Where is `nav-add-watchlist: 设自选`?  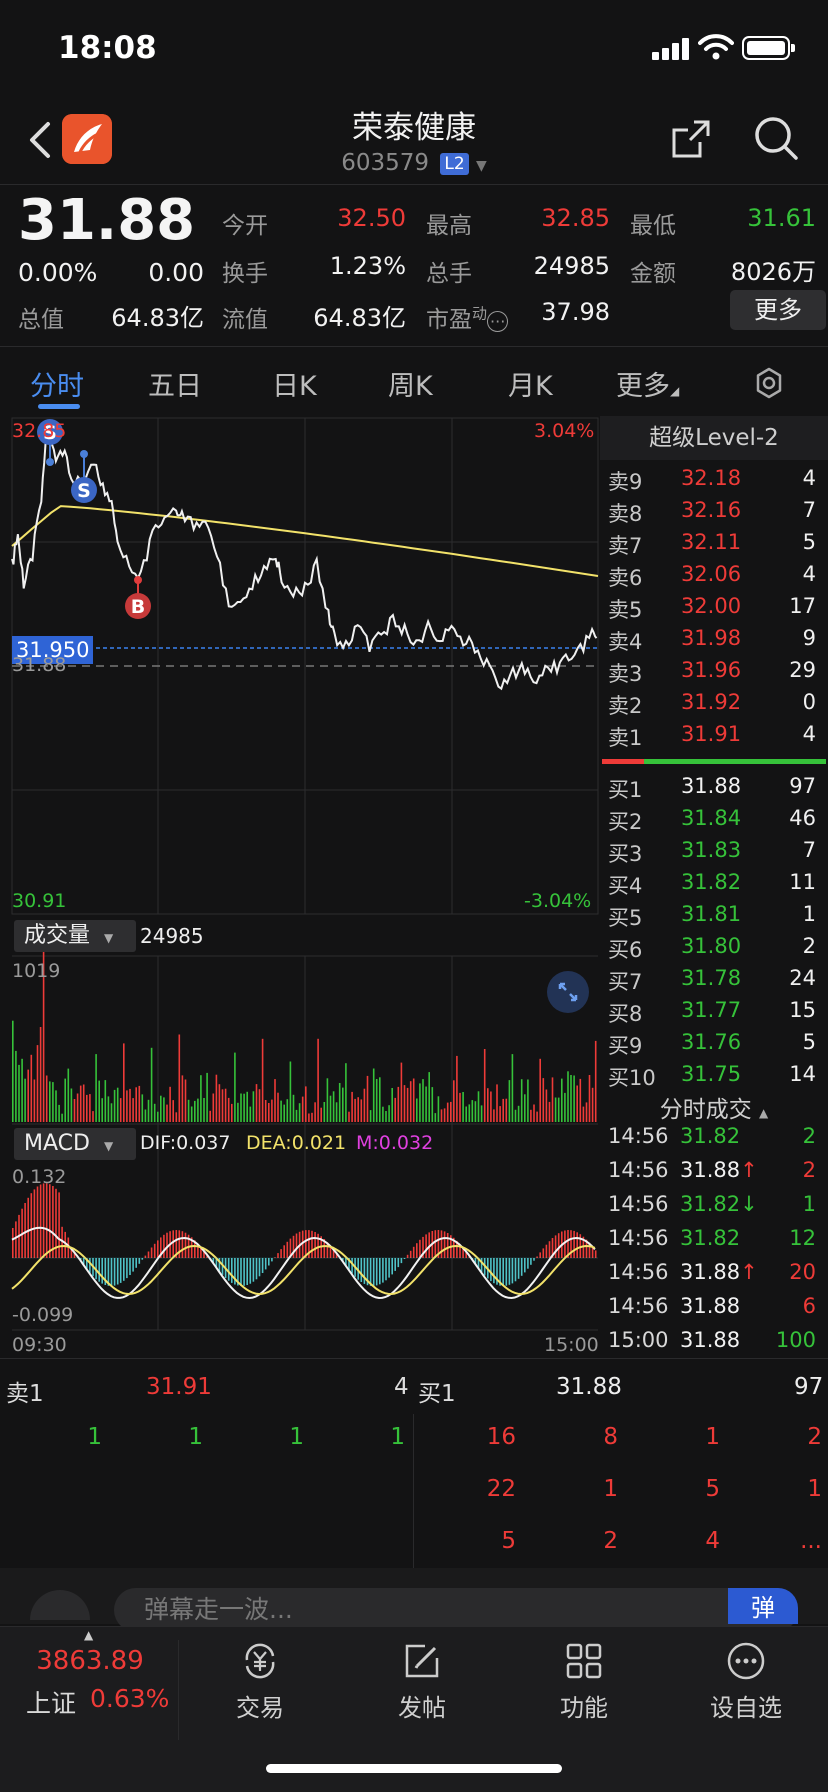 nav-add-watchlist: 设自选 is located at coordinates (746, 1681).